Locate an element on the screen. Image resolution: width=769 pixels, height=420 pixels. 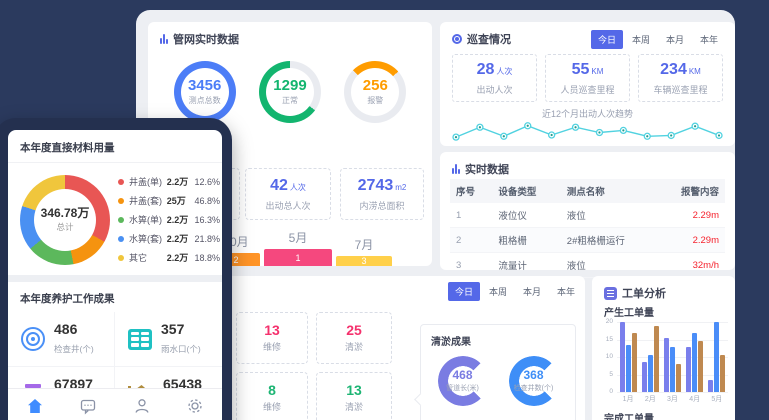
stat-box-vehicle-km: 234 KM 车辆巡查里程 is located at coordinates (680, 78).